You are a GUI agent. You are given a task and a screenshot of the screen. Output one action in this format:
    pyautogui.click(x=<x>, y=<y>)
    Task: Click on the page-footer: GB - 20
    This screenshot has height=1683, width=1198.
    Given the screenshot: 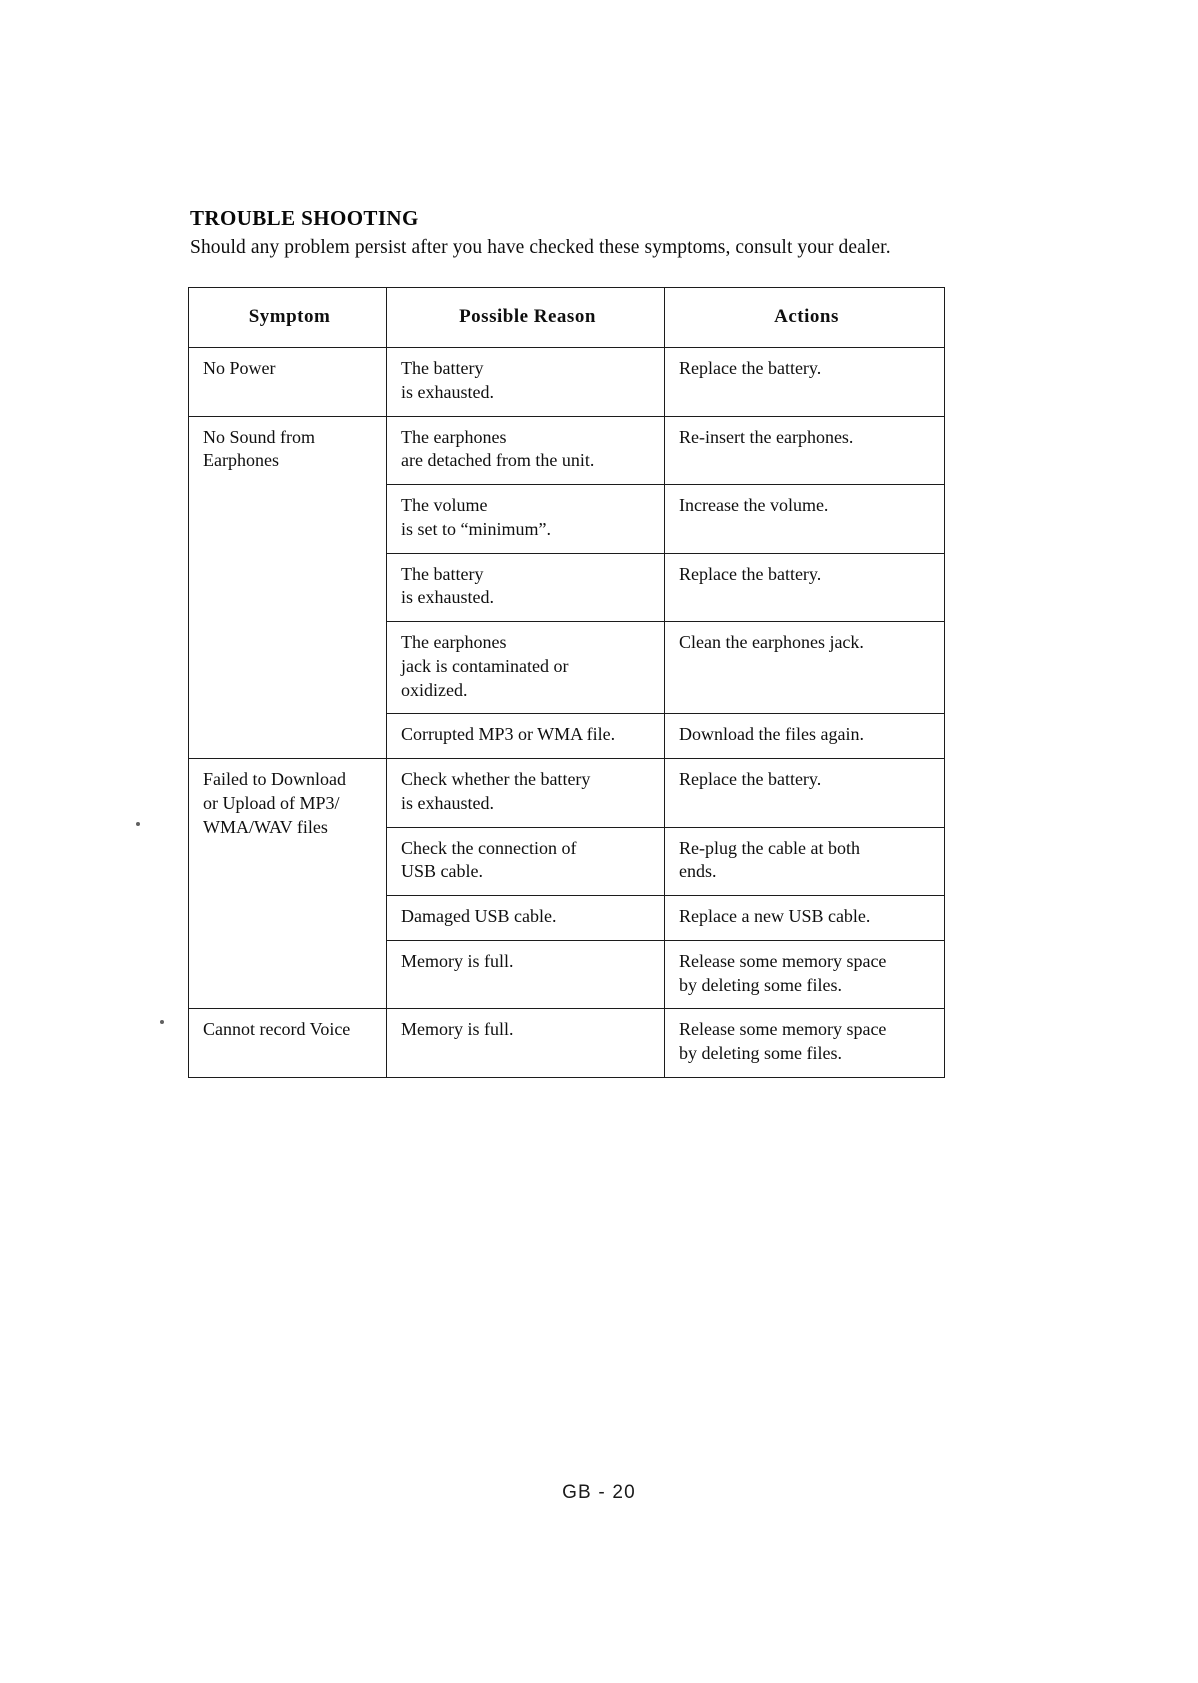 What is the action you would take?
    pyautogui.click(x=599, y=1492)
    